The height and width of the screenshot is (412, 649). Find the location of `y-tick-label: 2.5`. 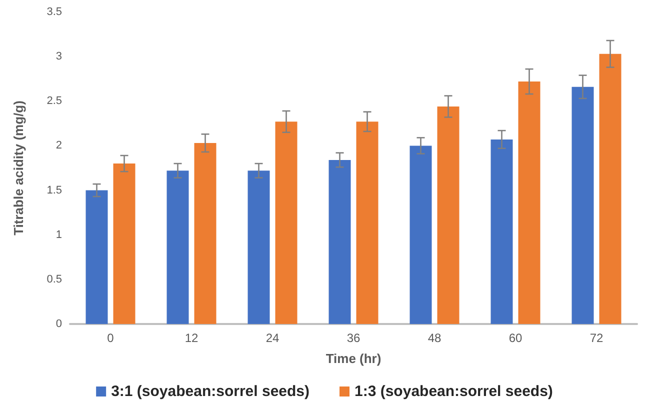

y-tick-label: 2.5 is located at coordinates (54, 101).